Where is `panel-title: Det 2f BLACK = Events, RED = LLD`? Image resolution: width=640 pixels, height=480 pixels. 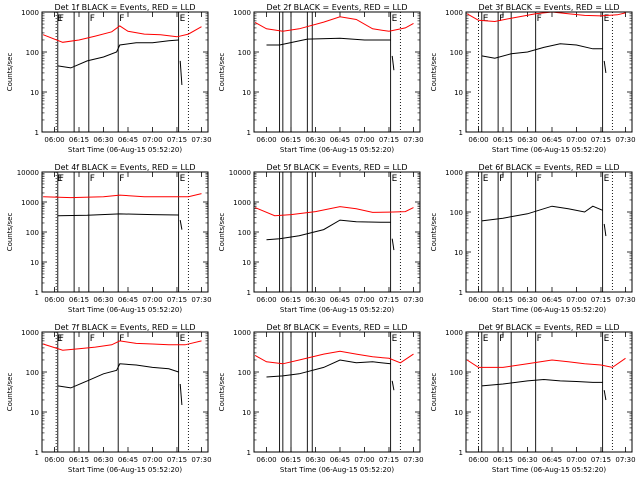 panel-title: Det 2f BLACK = Events, RED = LLD is located at coordinates (336, 7).